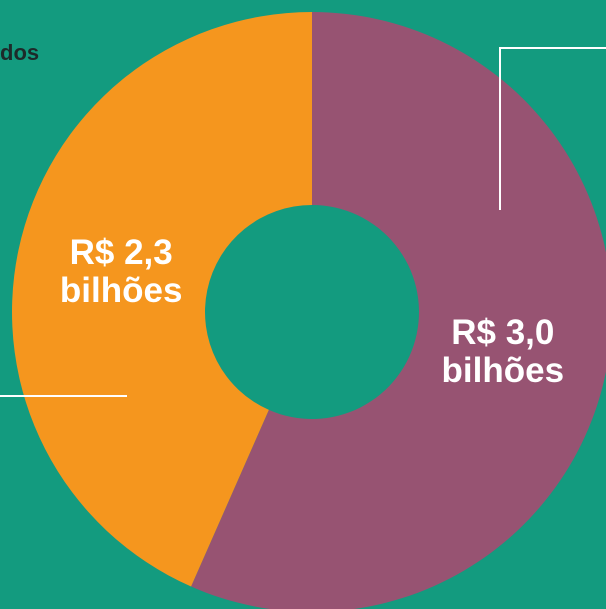  What do you see at coordinates (552, 128) in the screenshot?
I see `leader-line` at bounding box center [552, 128].